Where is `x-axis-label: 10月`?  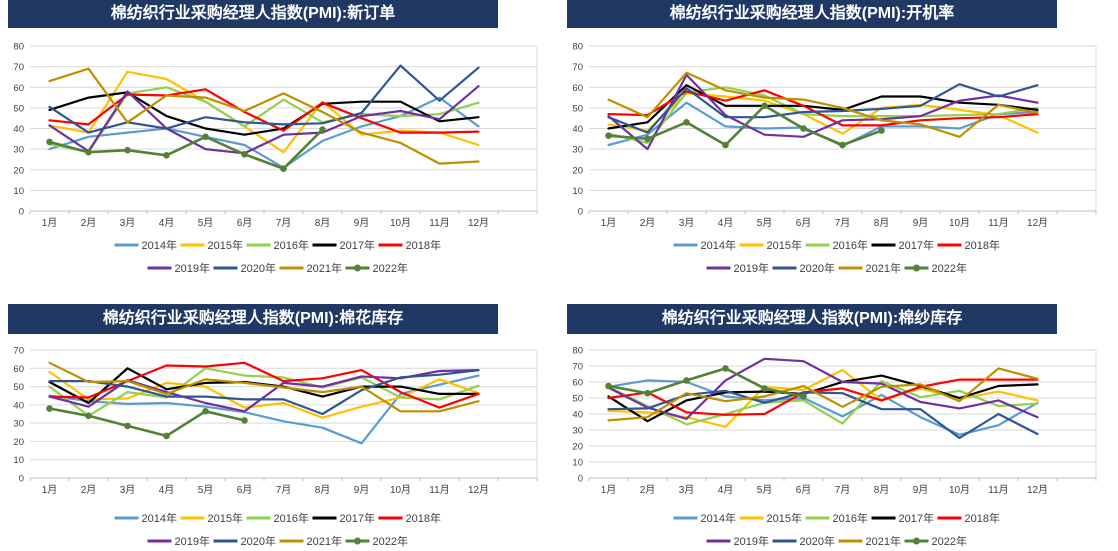
x-axis-label: 10月 is located at coordinates (400, 223).